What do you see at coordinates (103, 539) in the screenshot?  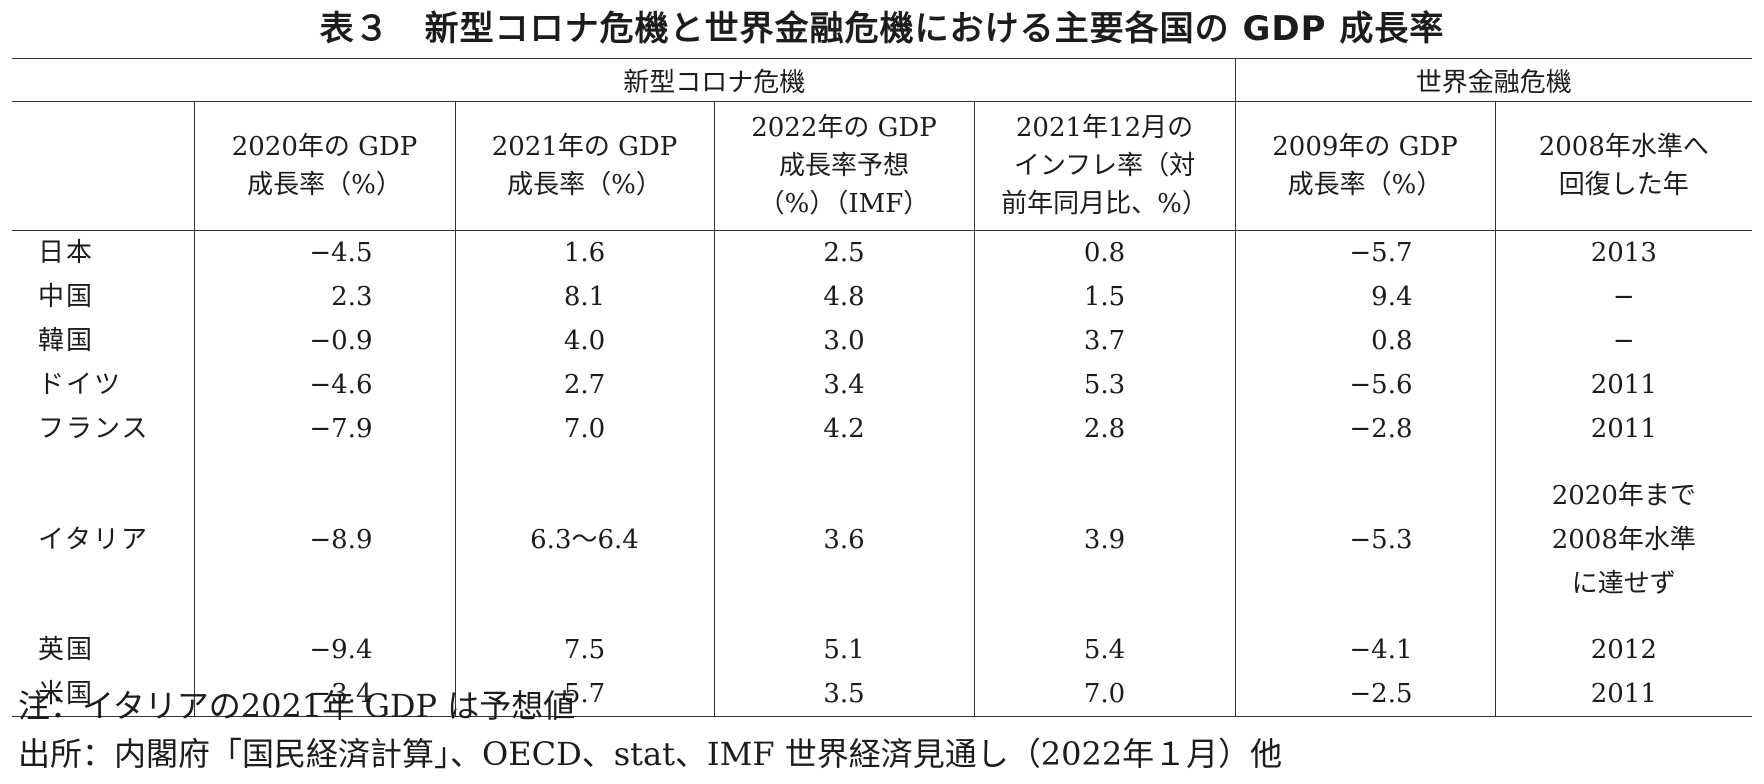 I see `country-cell: イタリア` at bounding box center [103, 539].